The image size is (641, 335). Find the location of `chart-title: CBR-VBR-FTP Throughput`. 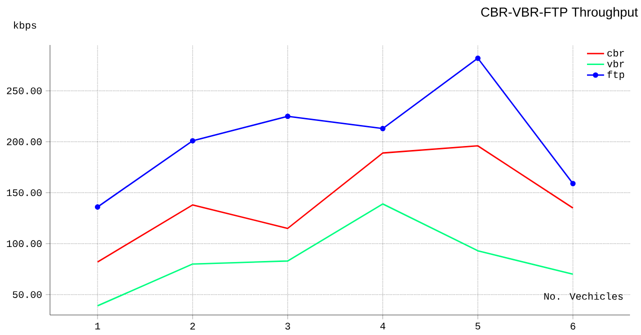

chart-title: CBR-VBR-FTP Throughput is located at coordinates (559, 13).